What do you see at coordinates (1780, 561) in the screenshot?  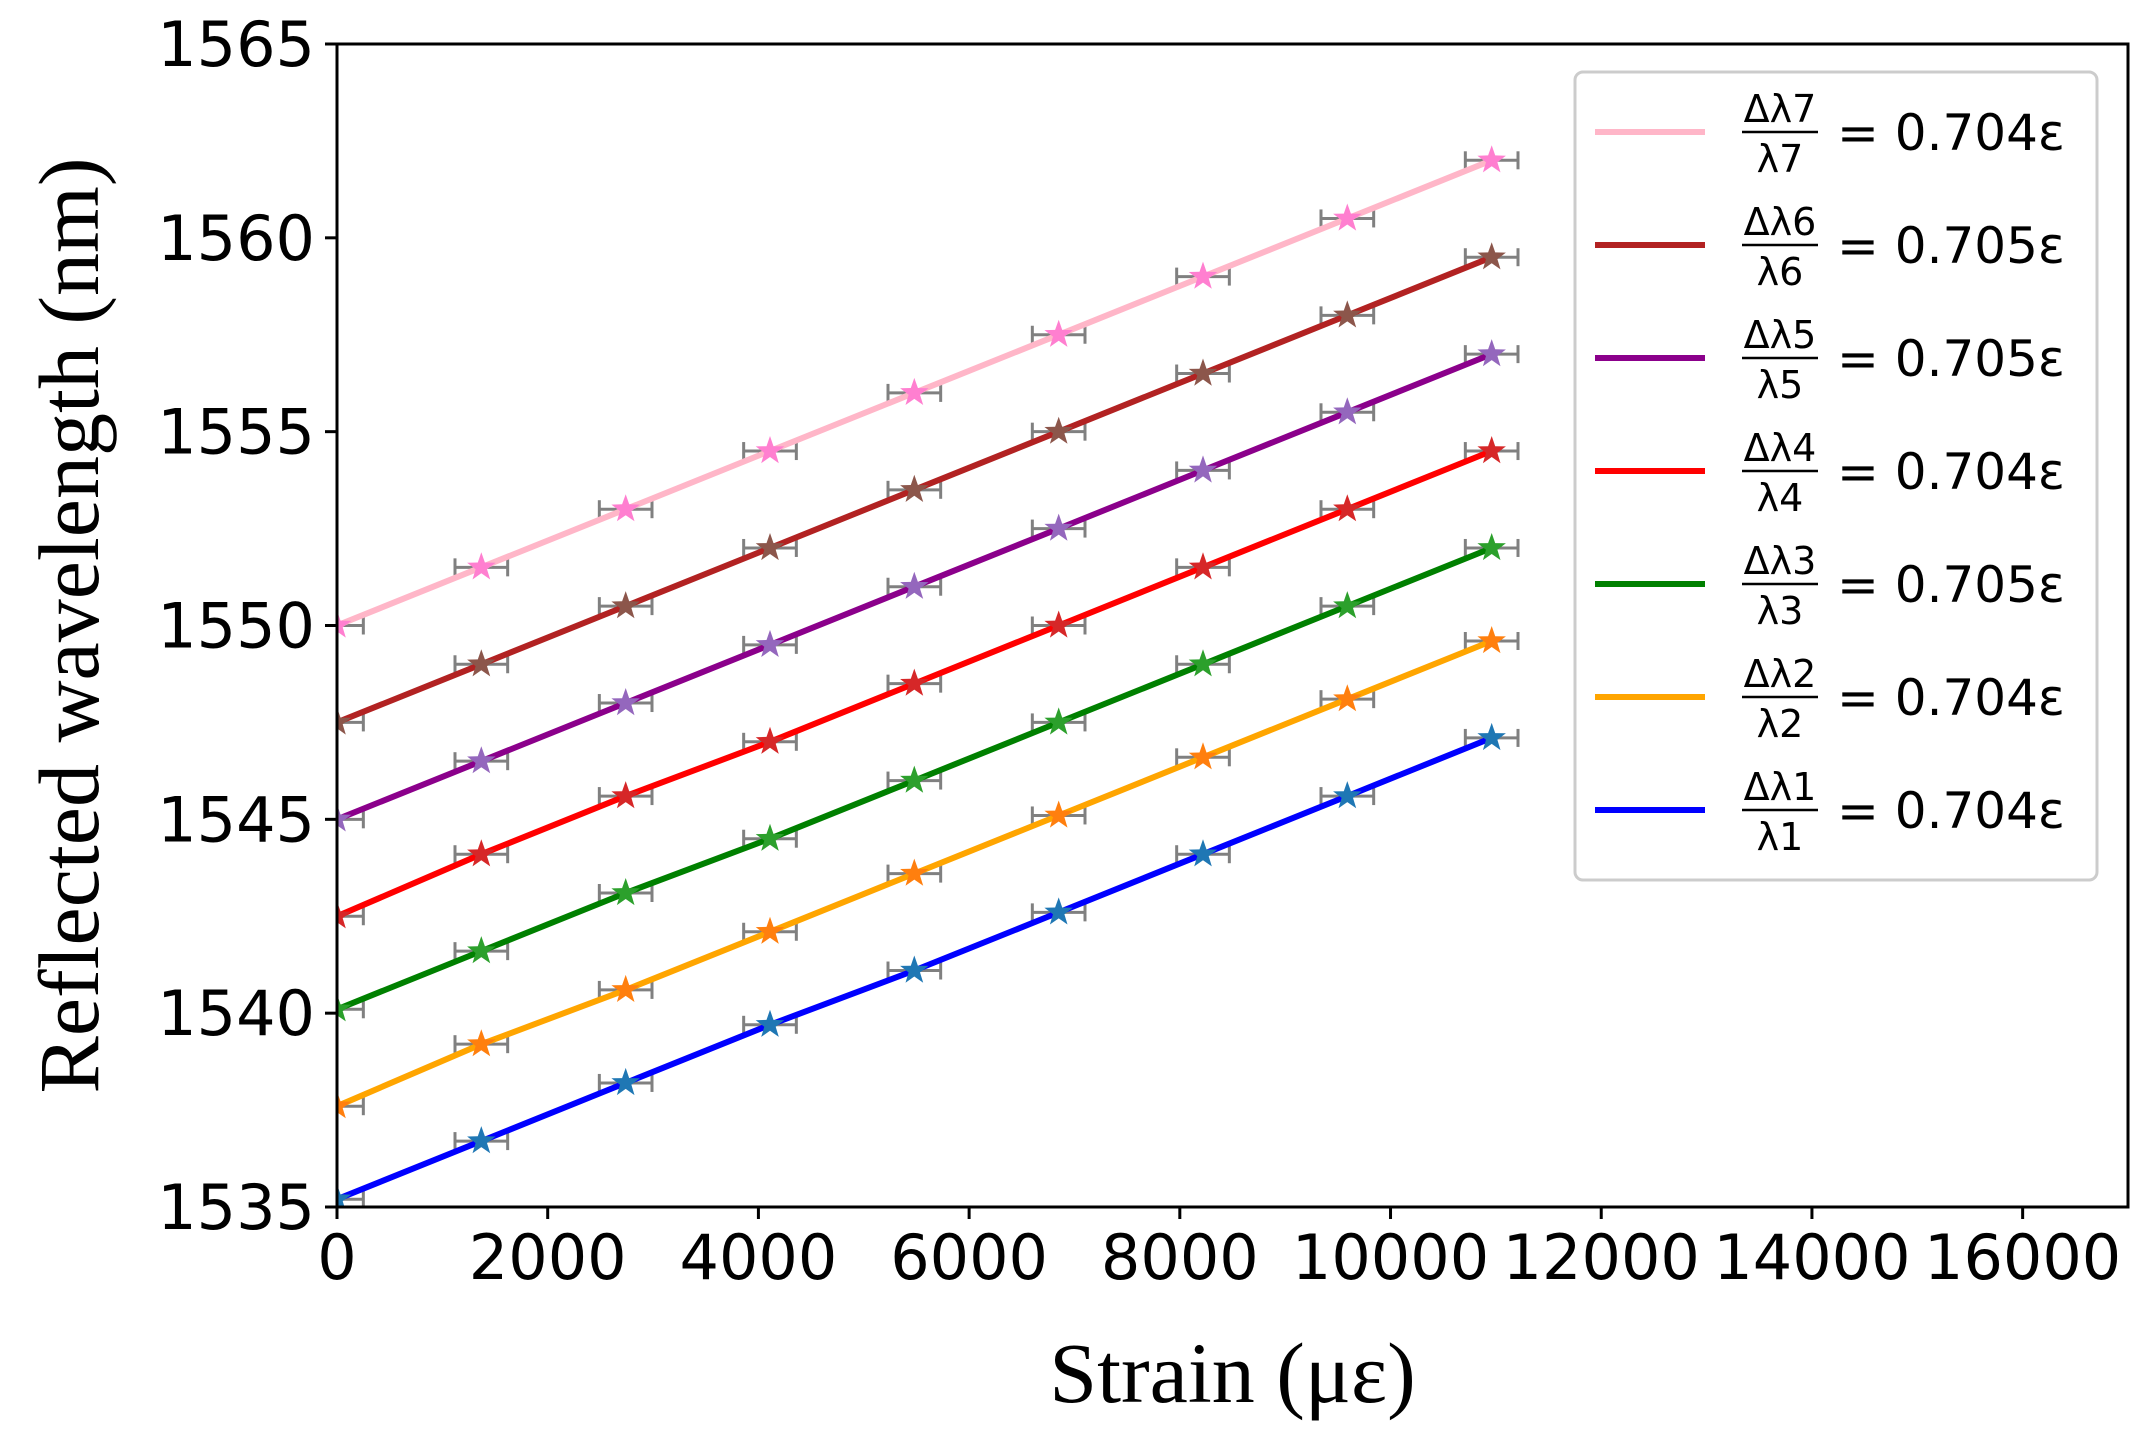 I see `legend-numerator: Δλ3` at bounding box center [1780, 561].